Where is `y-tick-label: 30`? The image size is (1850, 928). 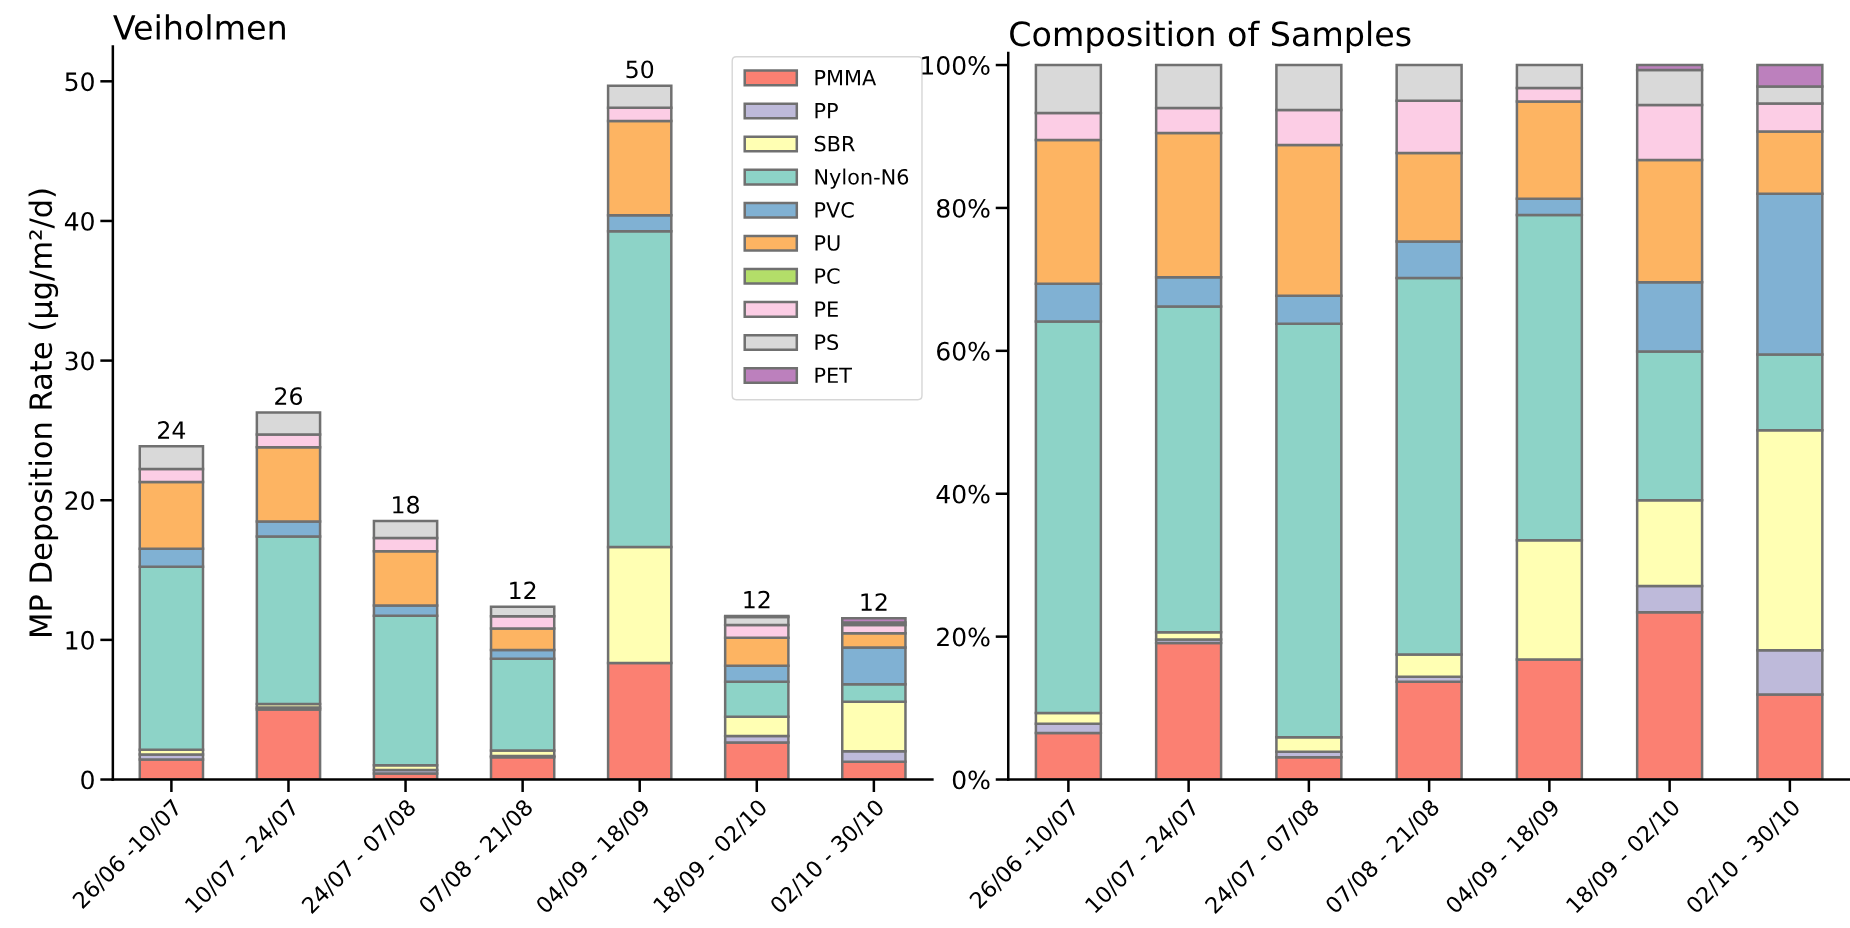 y-tick-label: 30 is located at coordinates (79, 361).